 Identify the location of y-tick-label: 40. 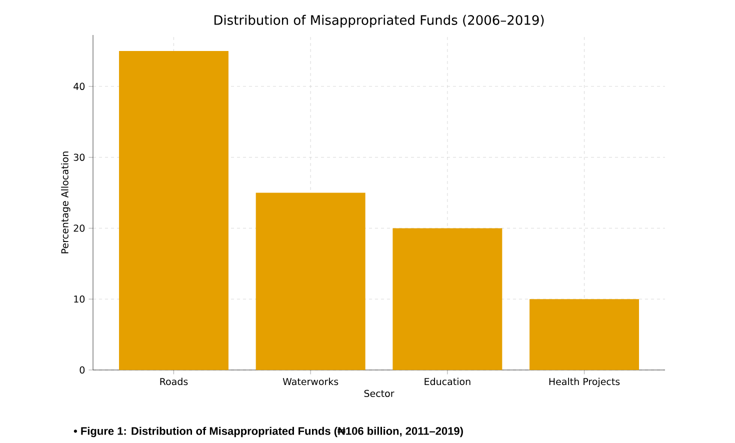
(79, 86).